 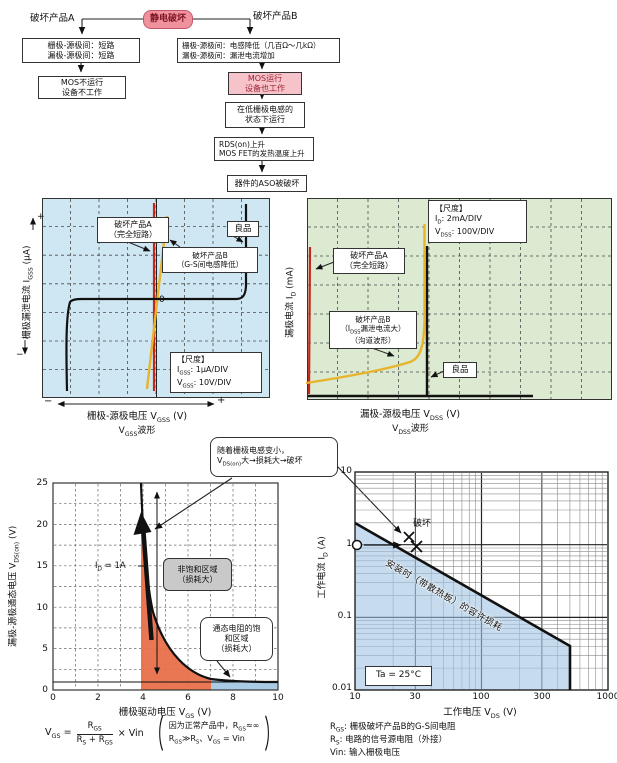 What do you see at coordinates (52, 18) in the screenshot?
I see `branch-a-label: 破坏产品A` at bounding box center [52, 18].